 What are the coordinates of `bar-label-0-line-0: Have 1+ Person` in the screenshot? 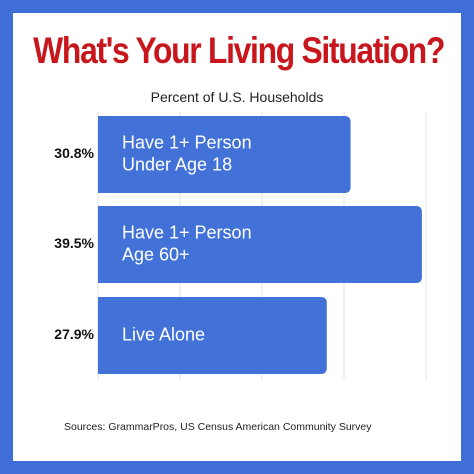 It's located at (187, 142).